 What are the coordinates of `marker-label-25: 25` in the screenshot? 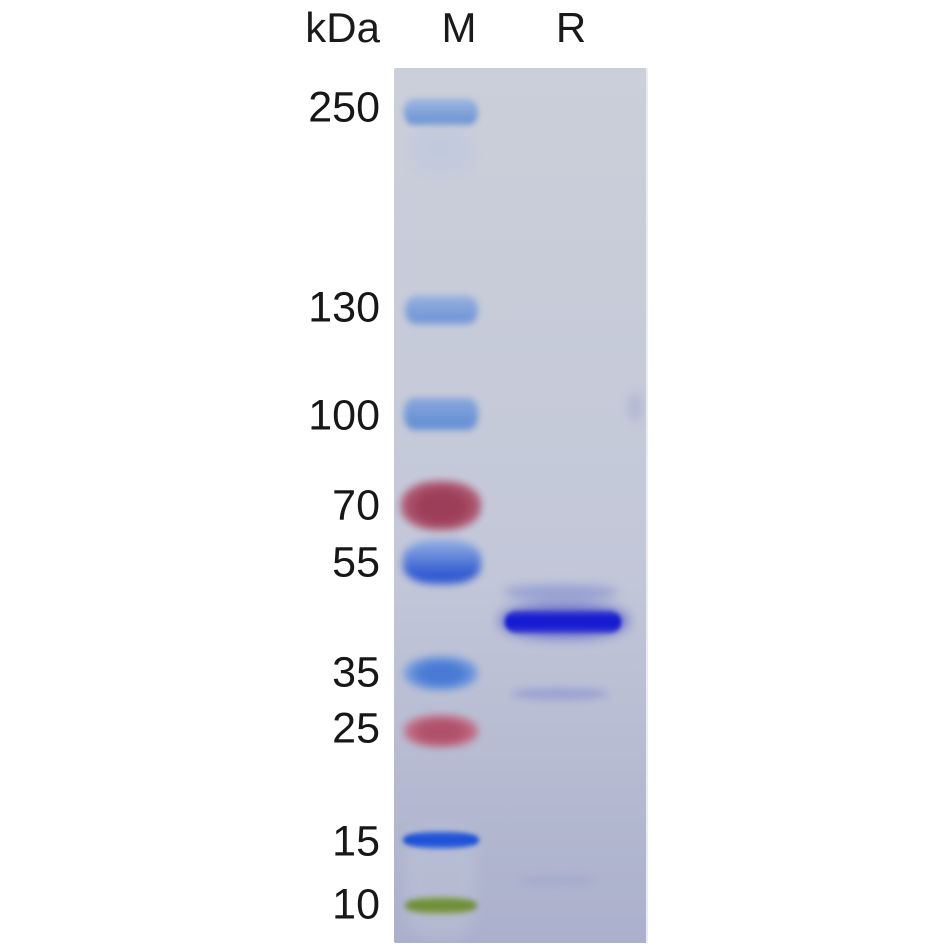 It's located at (356, 728).